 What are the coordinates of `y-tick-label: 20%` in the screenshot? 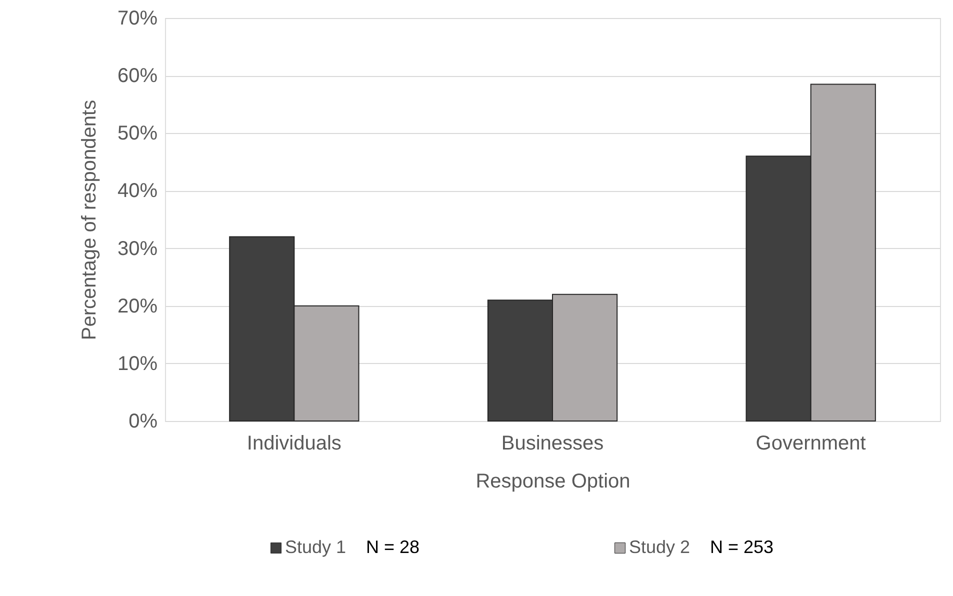 It's located at (137, 306).